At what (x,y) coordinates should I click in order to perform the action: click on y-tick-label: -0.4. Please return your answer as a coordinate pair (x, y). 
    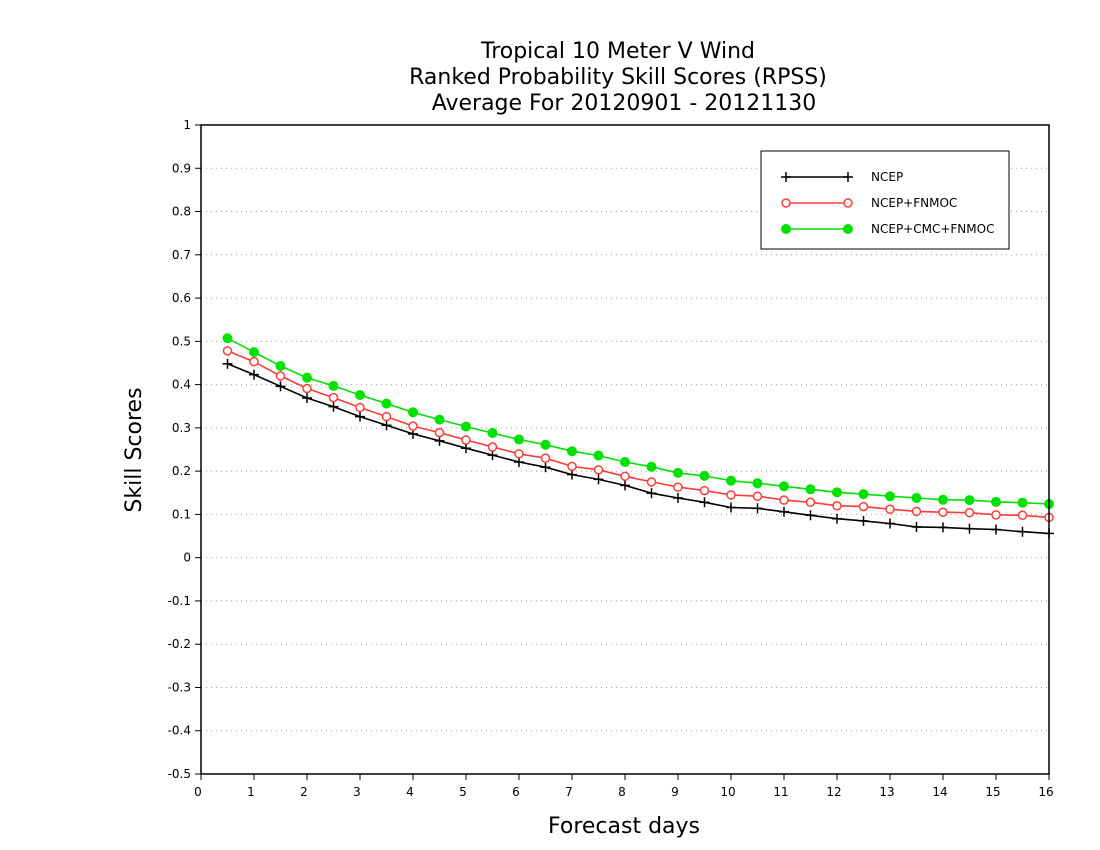
    Looking at the image, I should click on (179, 731).